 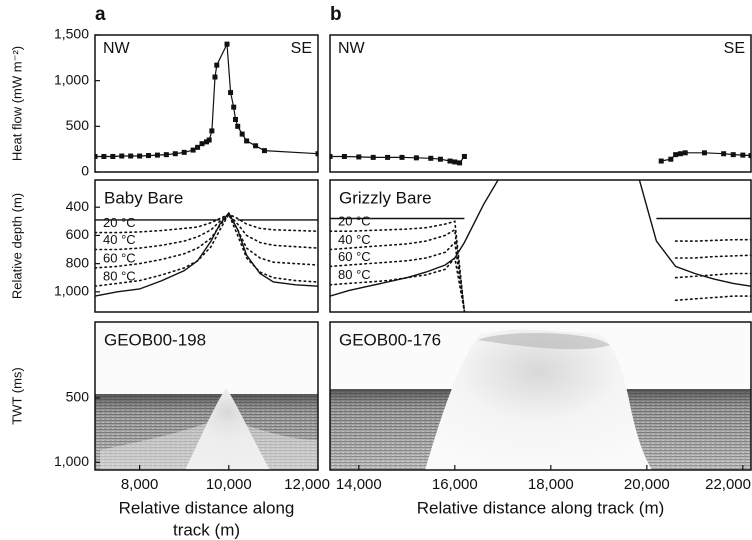 What do you see at coordinates (728, 484) in the screenshot?
I see `x-tick-label: 22,000` at bounding box center [728, 484].